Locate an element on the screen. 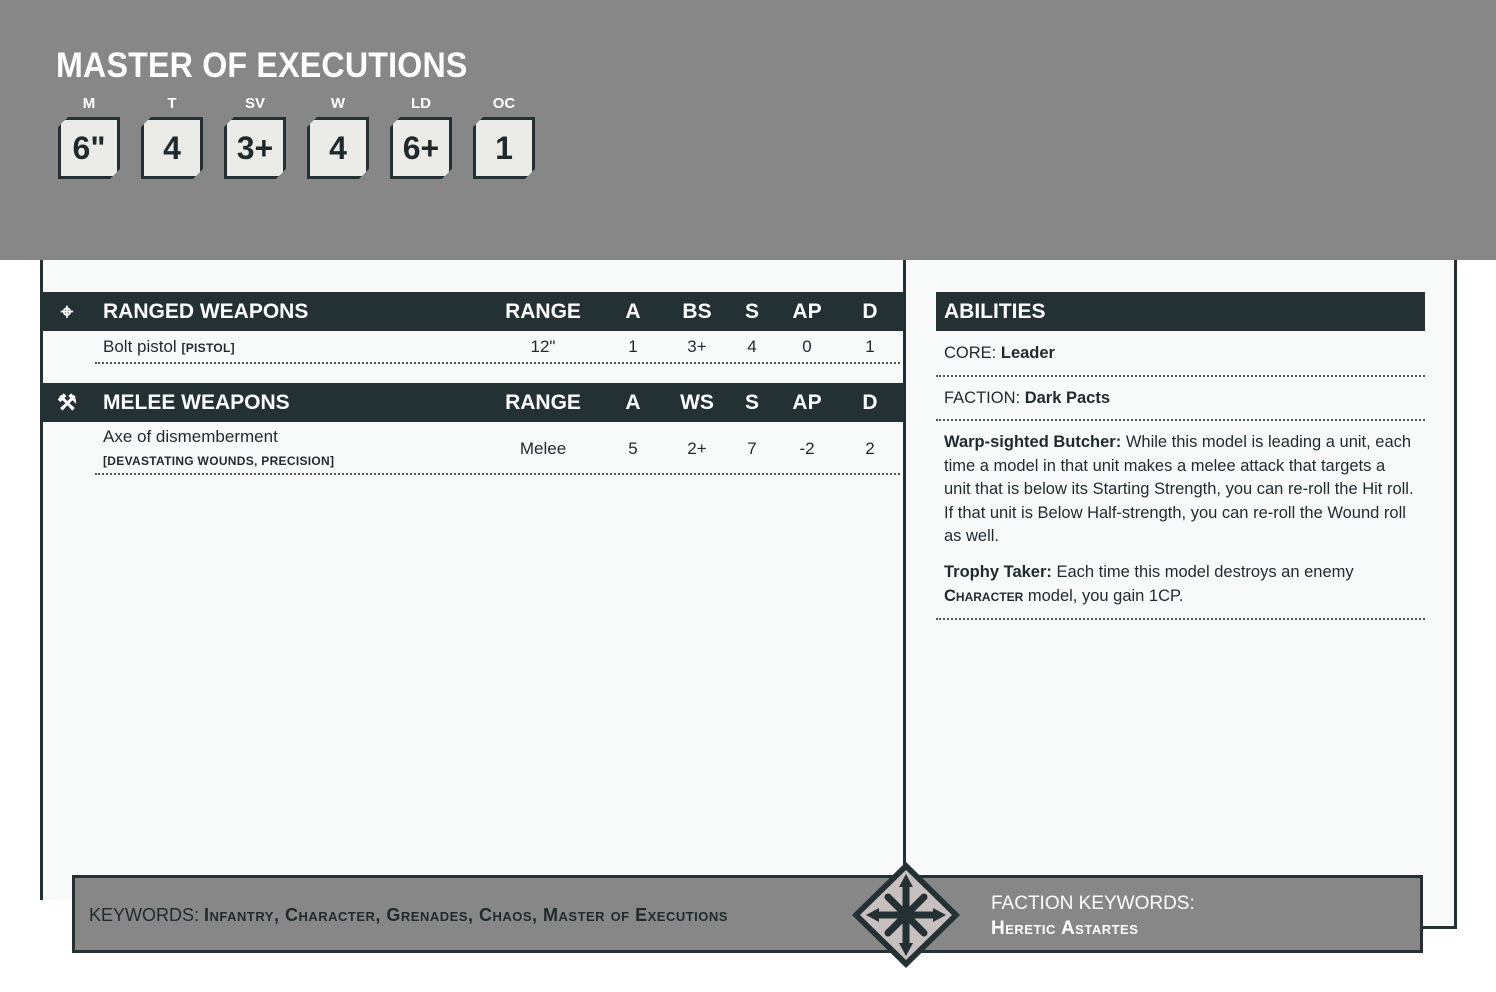 The image size is (1496, 992). crossed-axes-icon: ⚒ is located at coordinates (67, 402).